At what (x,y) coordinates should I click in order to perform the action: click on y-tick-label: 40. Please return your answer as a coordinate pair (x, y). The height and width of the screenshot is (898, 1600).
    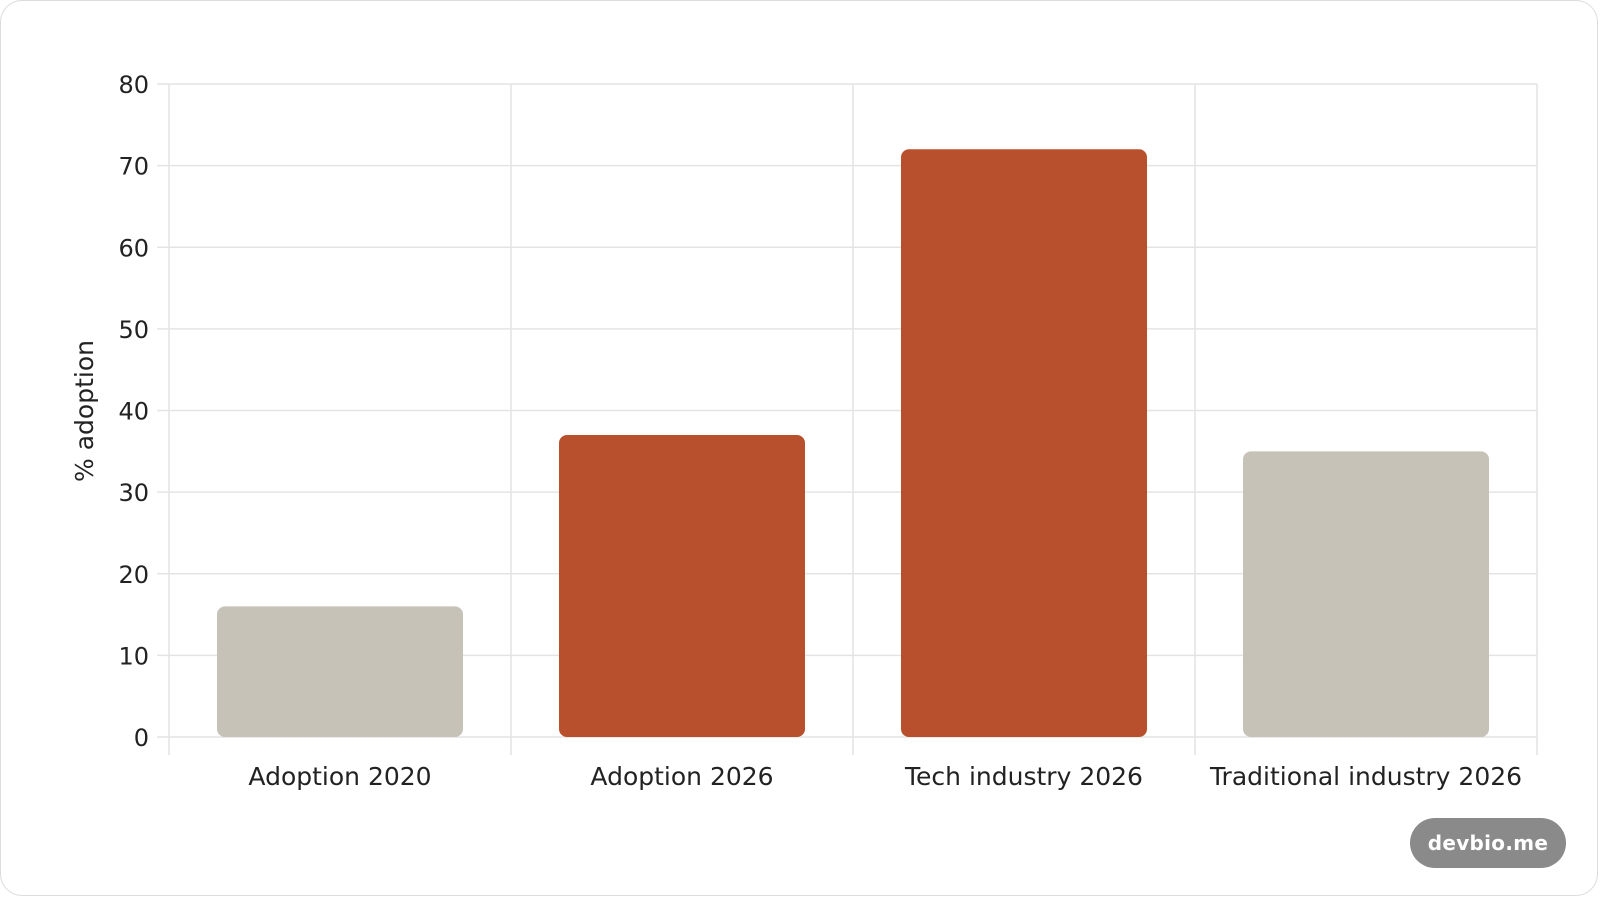
    Looking at the image, I should click on (133, 412).